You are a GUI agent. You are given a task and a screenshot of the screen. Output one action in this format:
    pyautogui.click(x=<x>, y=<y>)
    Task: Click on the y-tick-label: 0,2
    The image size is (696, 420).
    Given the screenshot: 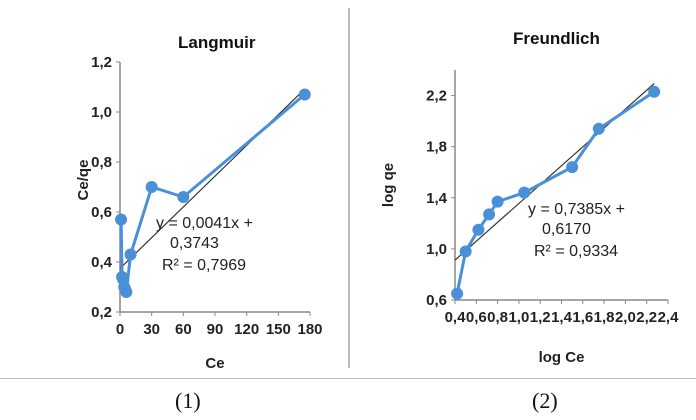 What is the action you would take?
    pyautogui.click(x=101, y=312)
    